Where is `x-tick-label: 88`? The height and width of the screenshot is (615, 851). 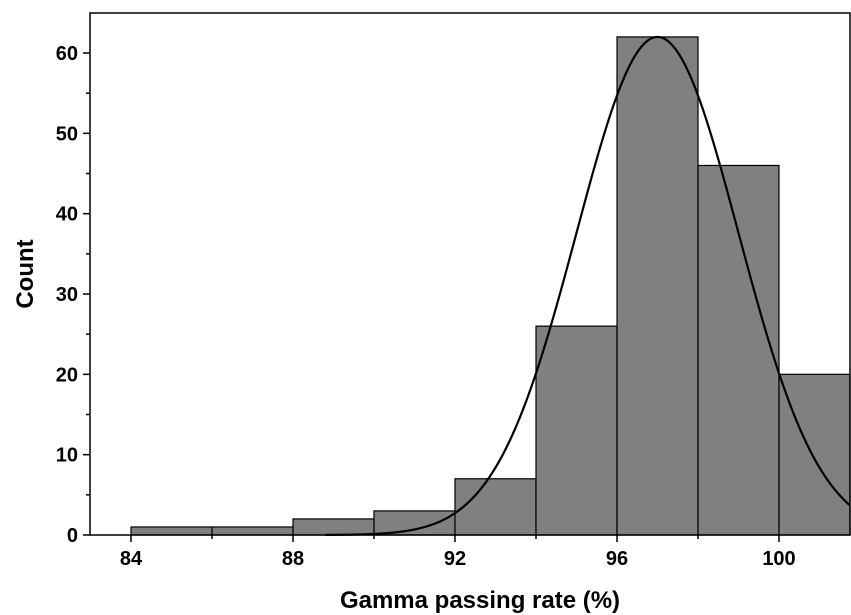 x-tick-label: 88 is located at coordinates (293, 559).